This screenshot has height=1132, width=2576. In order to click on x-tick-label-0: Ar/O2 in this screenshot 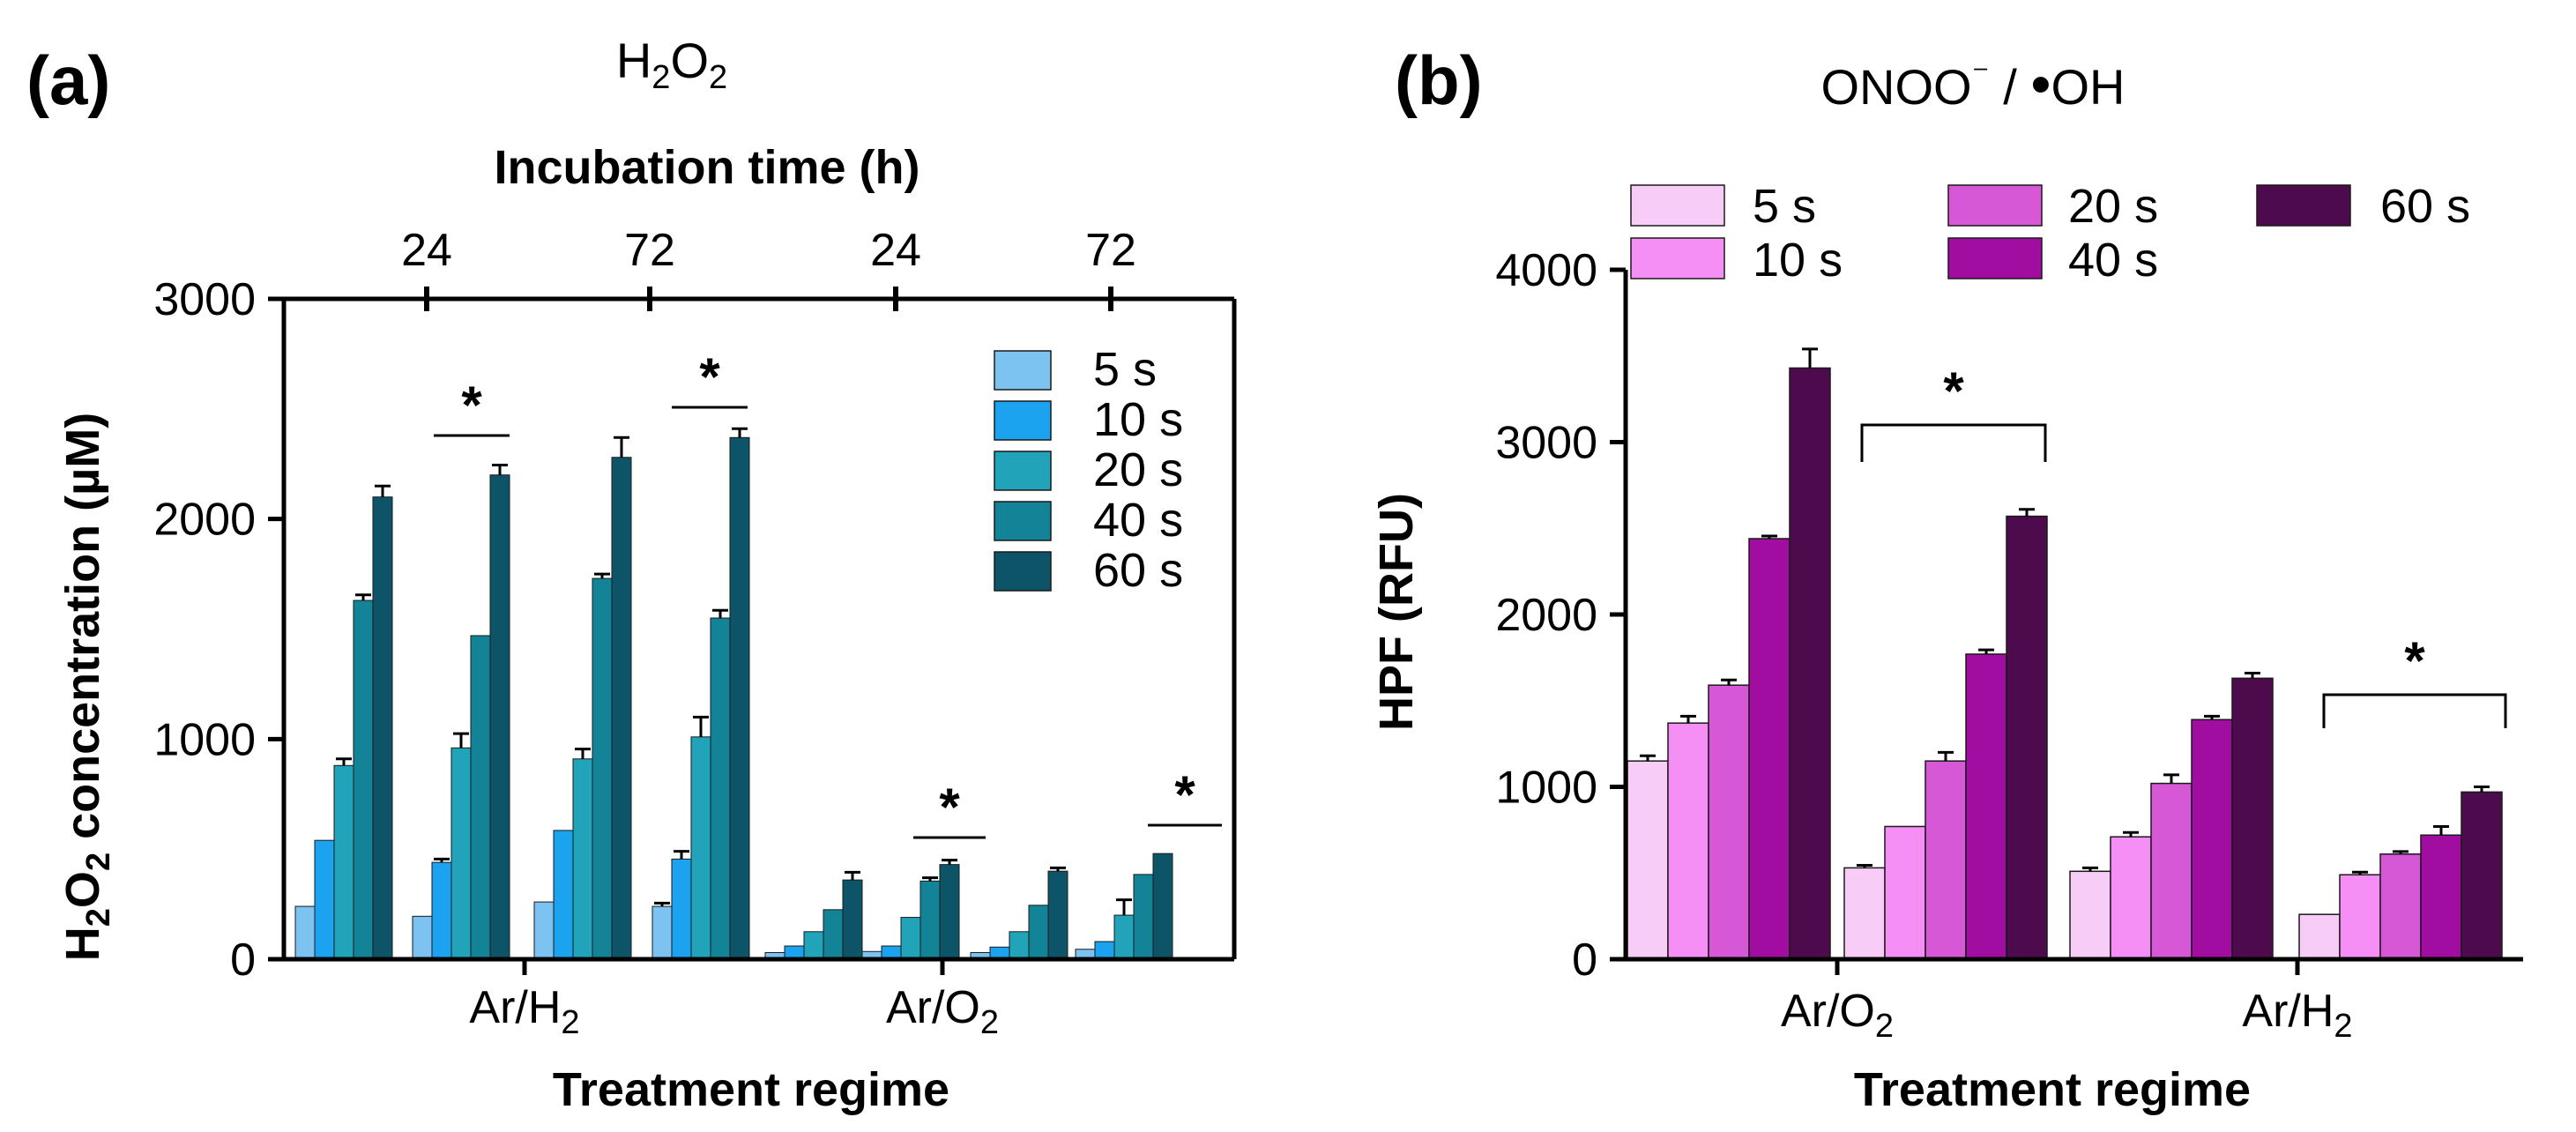, I will do `click(1838, 1015)`.